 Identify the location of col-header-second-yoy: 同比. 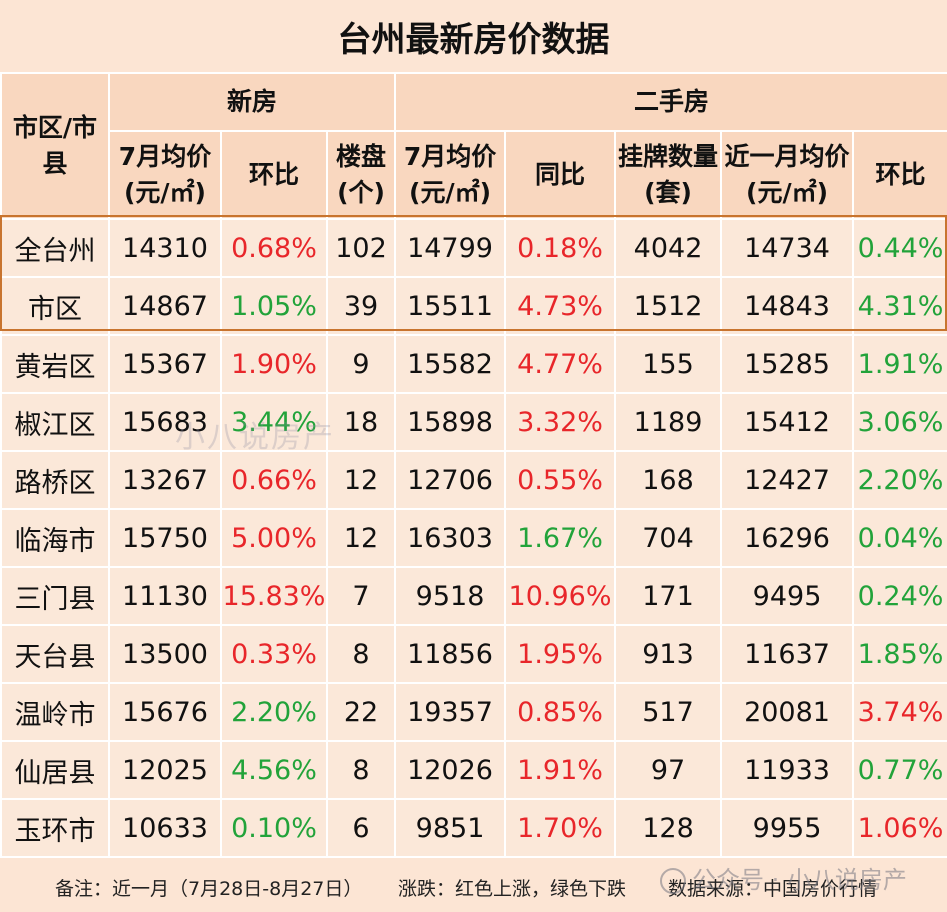
(560, 175).